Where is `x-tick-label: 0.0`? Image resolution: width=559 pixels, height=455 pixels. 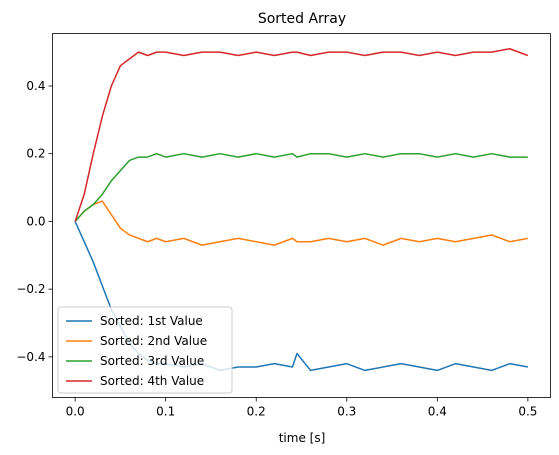 x-tick-label: 0.0 is located at coordinates (75, 412).